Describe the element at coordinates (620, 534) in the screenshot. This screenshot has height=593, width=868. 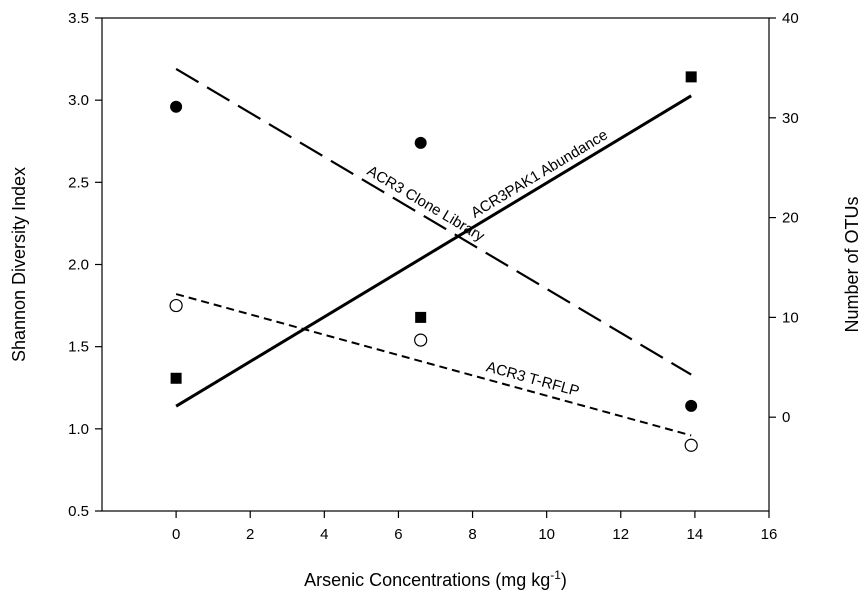
I see `x-tick-label: 12` at that location.